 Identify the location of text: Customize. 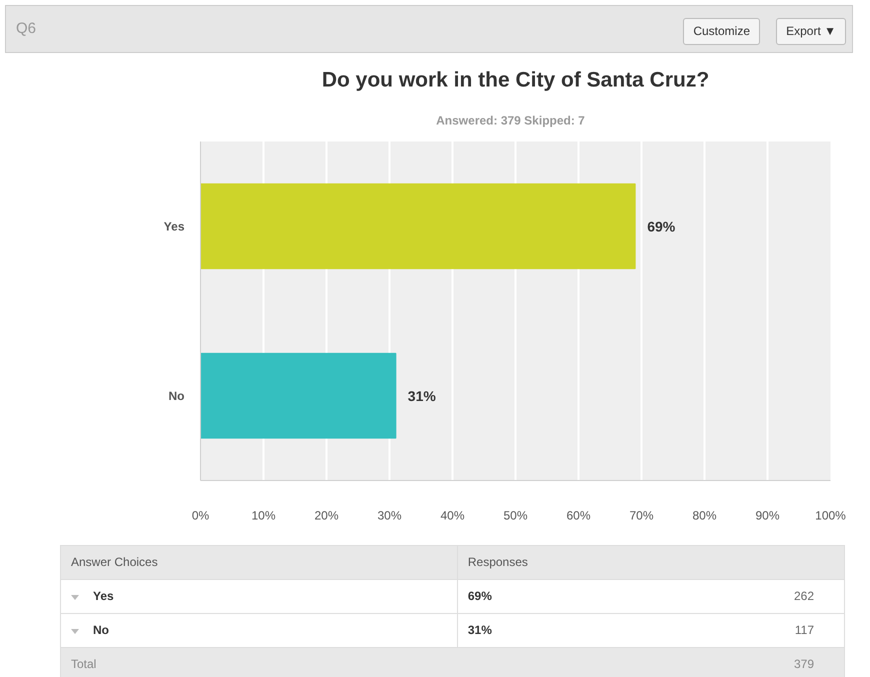
(721, 32).